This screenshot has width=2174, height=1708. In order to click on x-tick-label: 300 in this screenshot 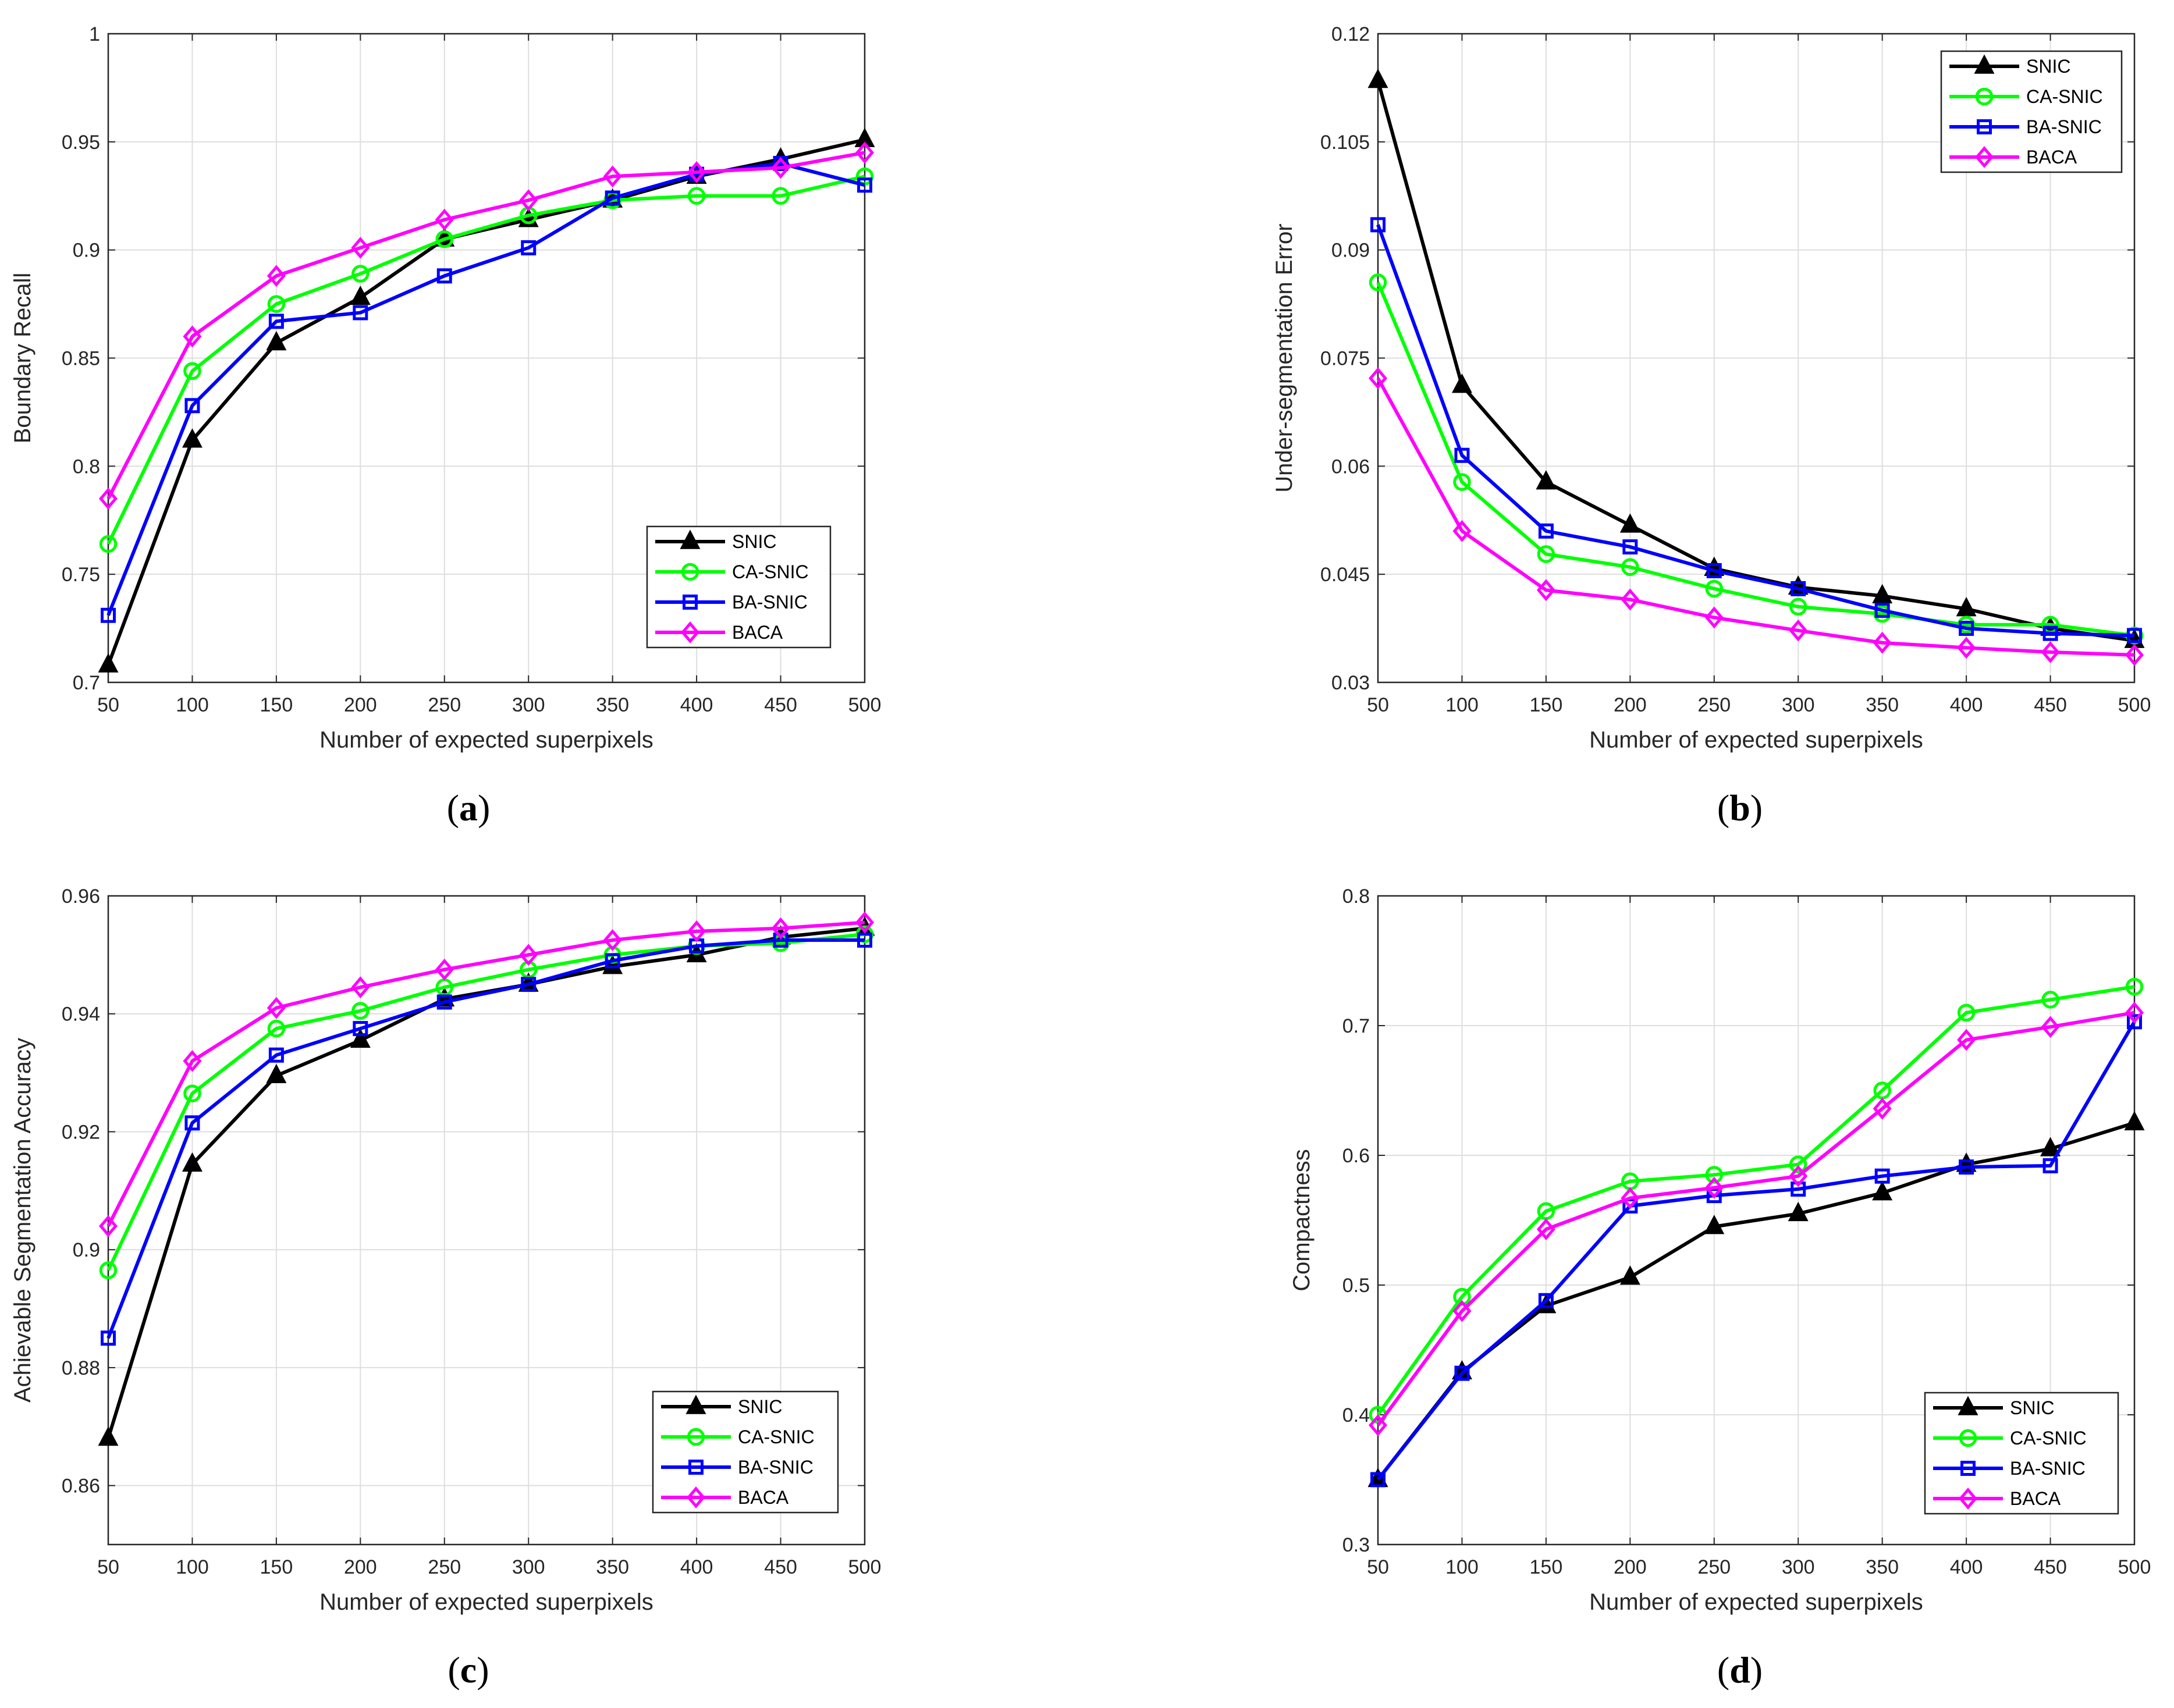, I will do `click(1798, 1567)`.